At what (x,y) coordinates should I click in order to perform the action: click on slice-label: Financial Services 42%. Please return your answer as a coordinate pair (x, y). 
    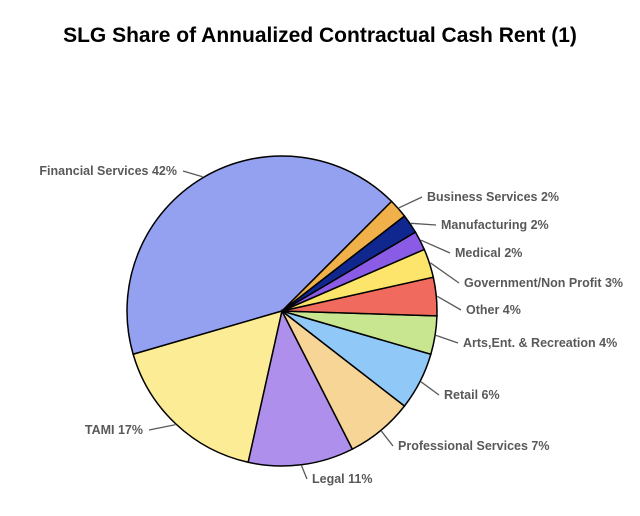
    Looking at the image, I should click on (108, 171).